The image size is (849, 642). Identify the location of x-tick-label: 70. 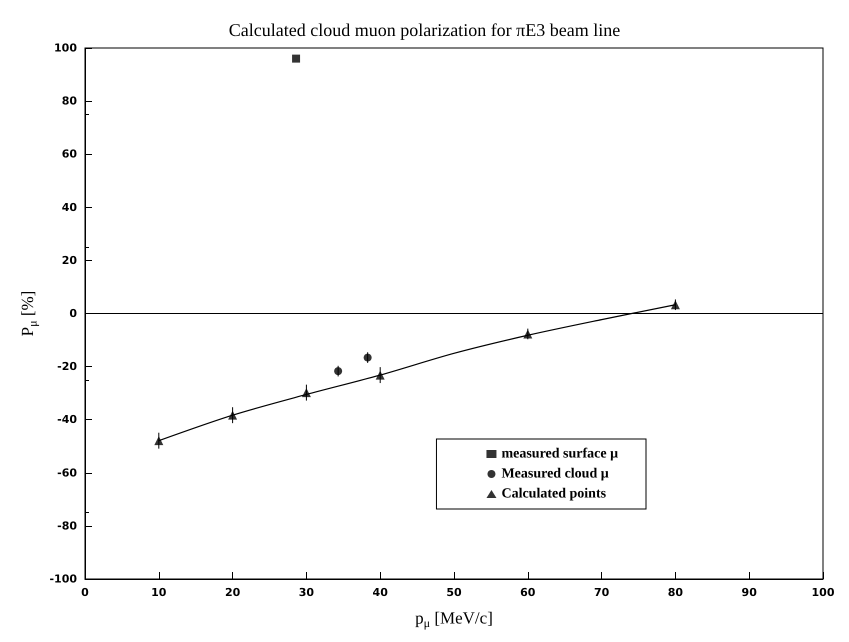
(602, 592).